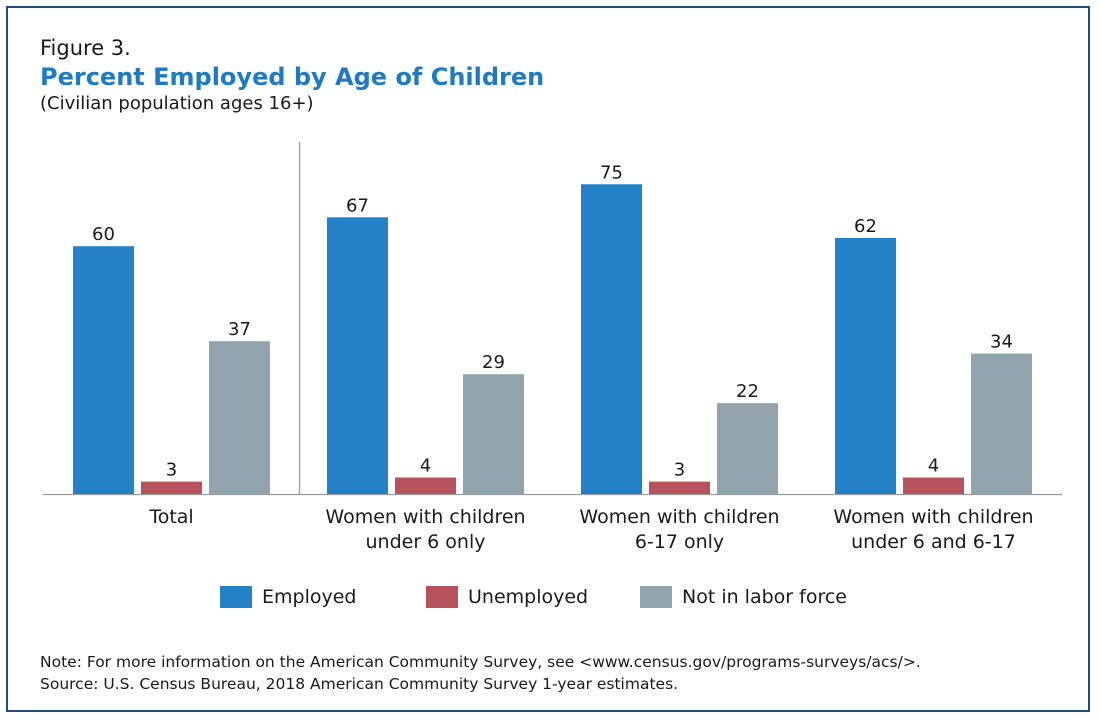 The image size is (1100, 721). Describe the element at coordinates (425, 542) in the screenshot. I see `category-label: under 6 only` at that location.